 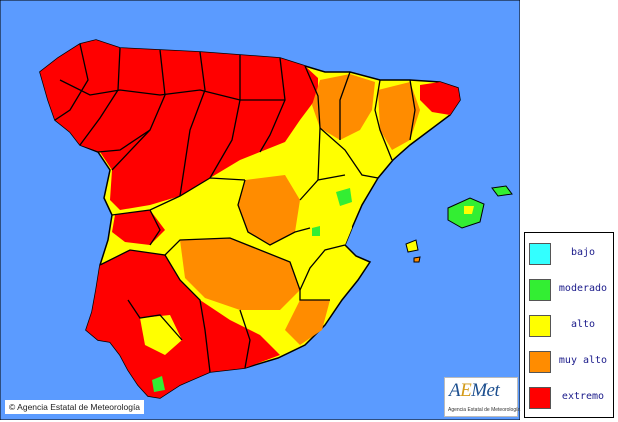 I want to click on copyright-notice: © Agencia Estatal de Meteorología, so click(x=75, y=407).